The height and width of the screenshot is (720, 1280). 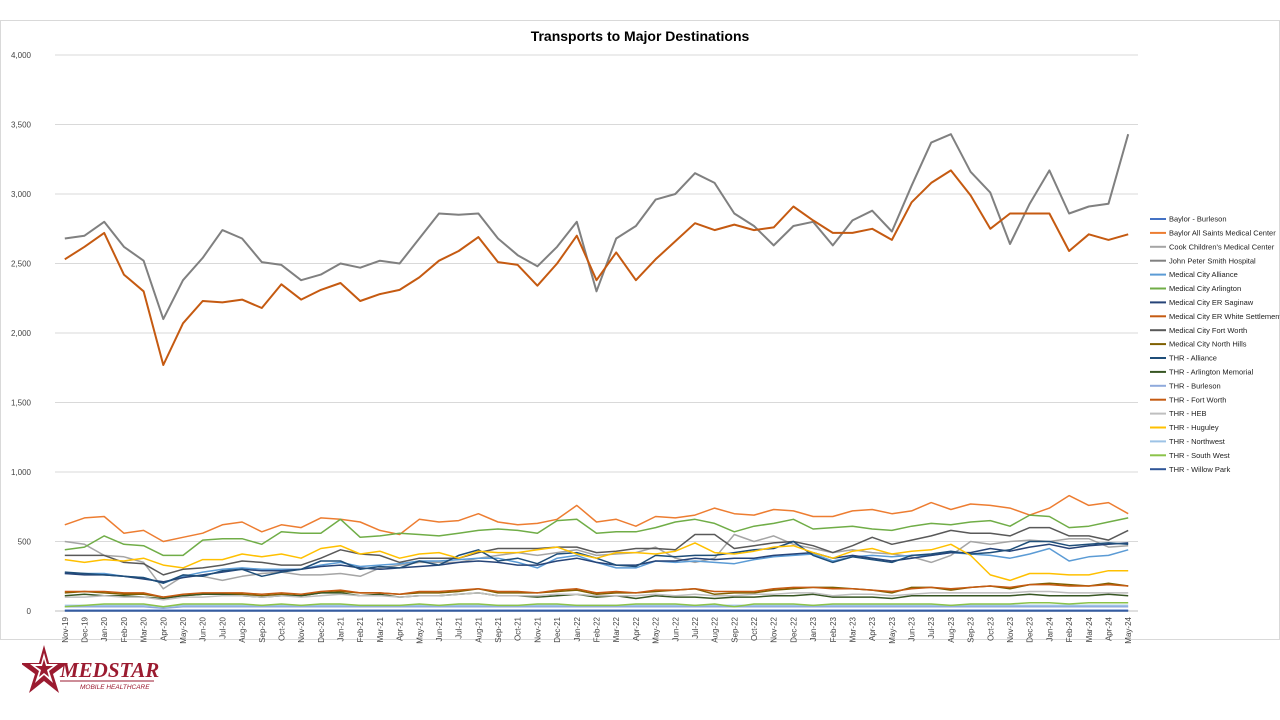 I want to click on legend-label: Medical City North Hills, so click(x=1208, y=344).